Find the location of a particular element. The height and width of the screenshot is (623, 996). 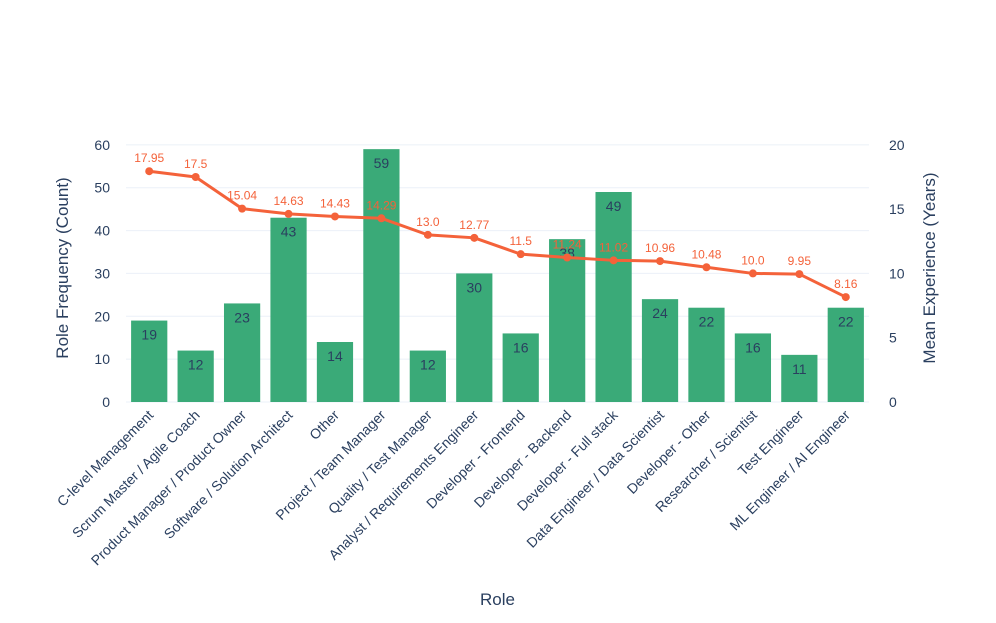

y-axis-title: Role Frequency (Count) is located at coordinates (62, 267).